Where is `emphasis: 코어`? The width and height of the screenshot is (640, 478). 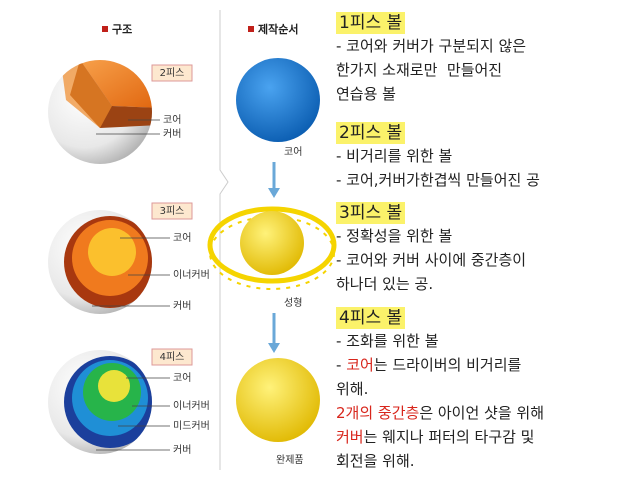
emphasis: 코어 is located at coordinates (360, 365).